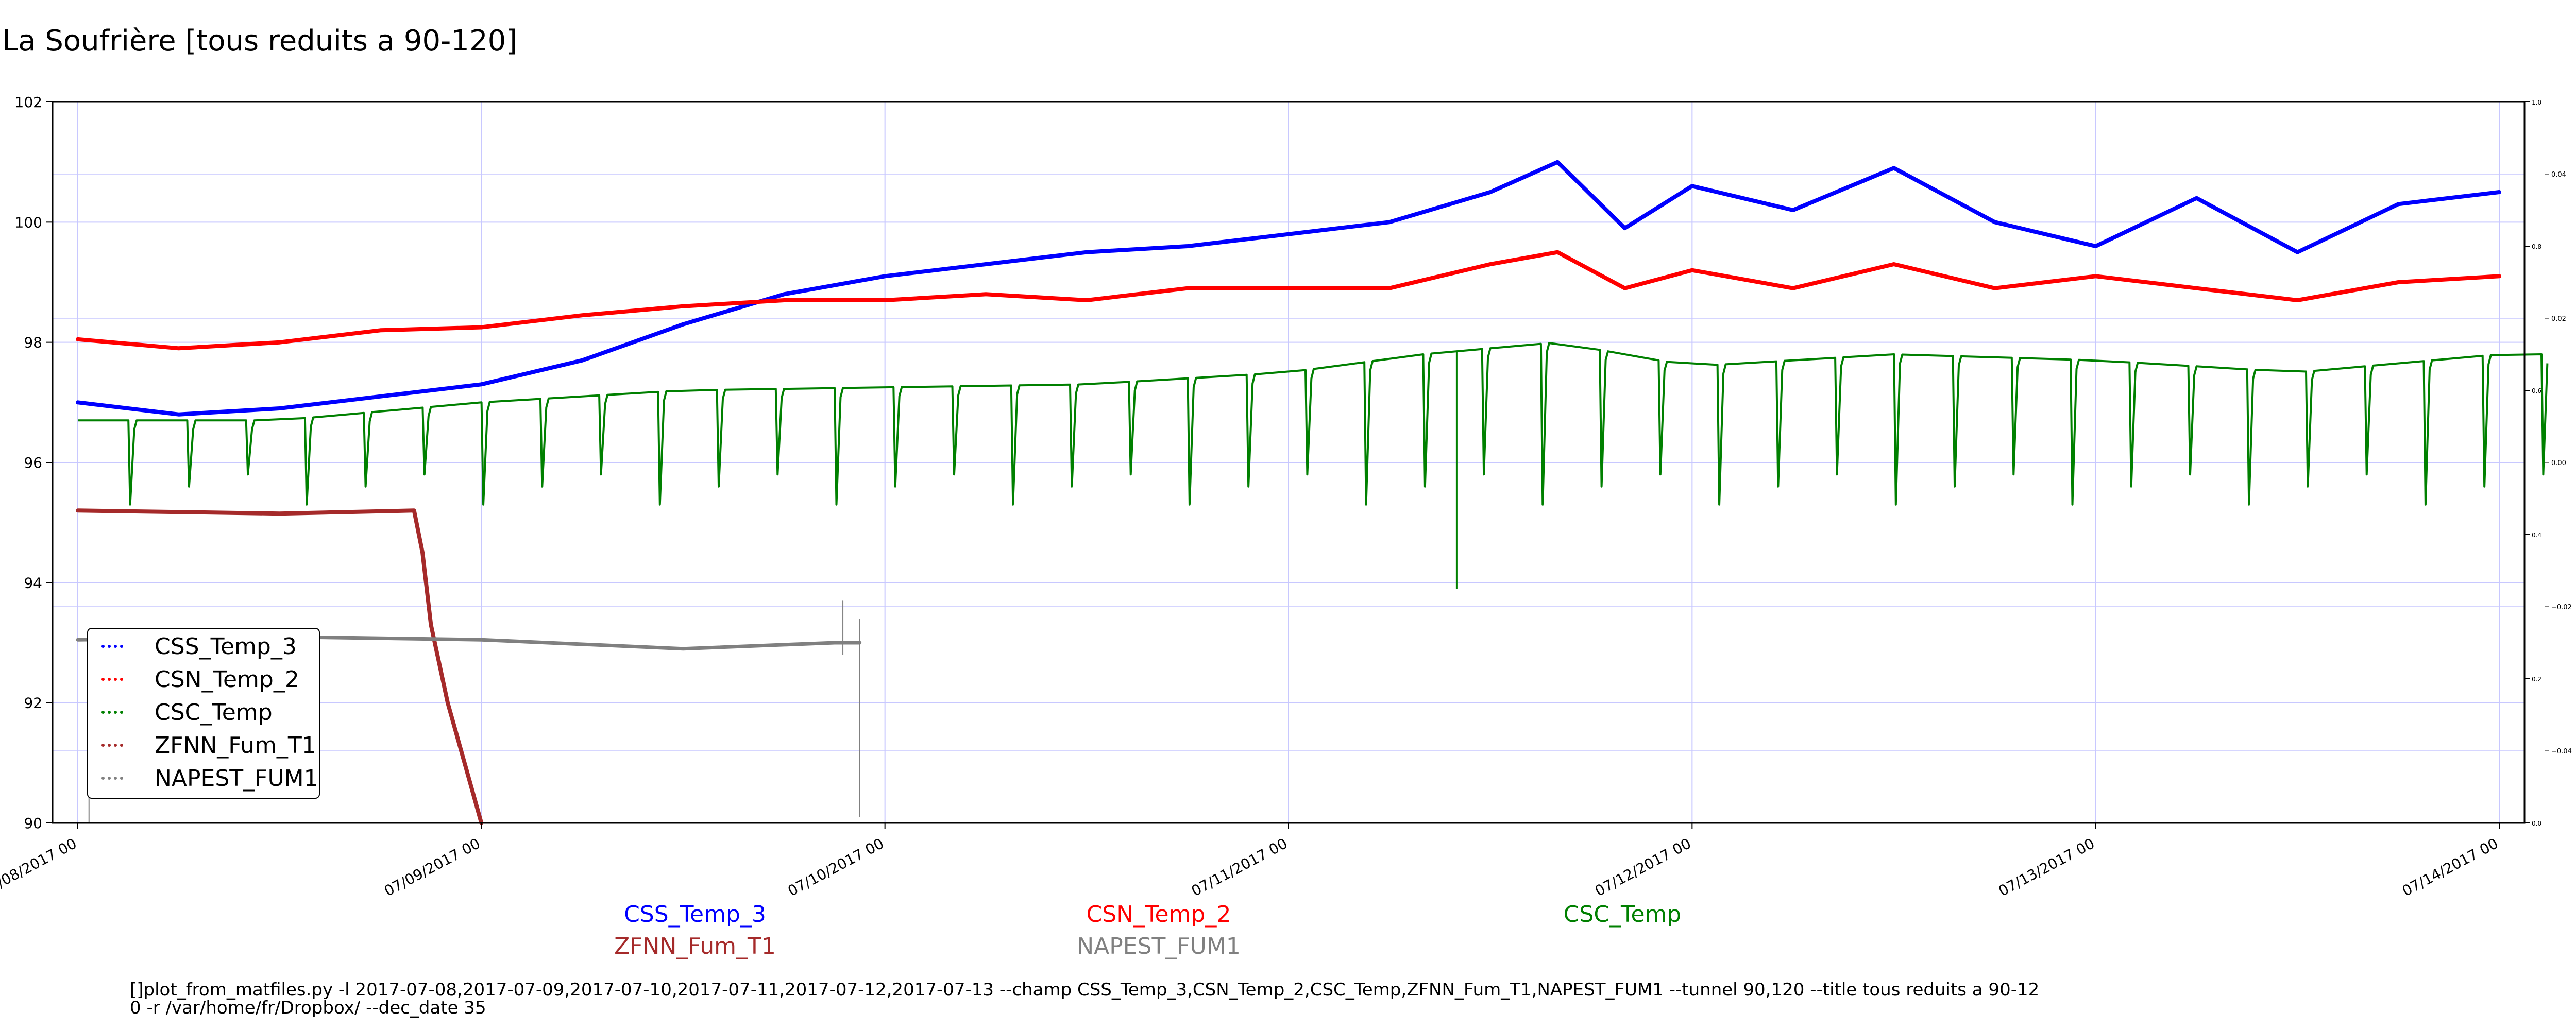 This screenshot has height=1030, width=2576. What do you see at coordinates (227, 679) in the screenshot?
I see `legend-label: CSN_Temp_2` at bounding box center [227, 679].